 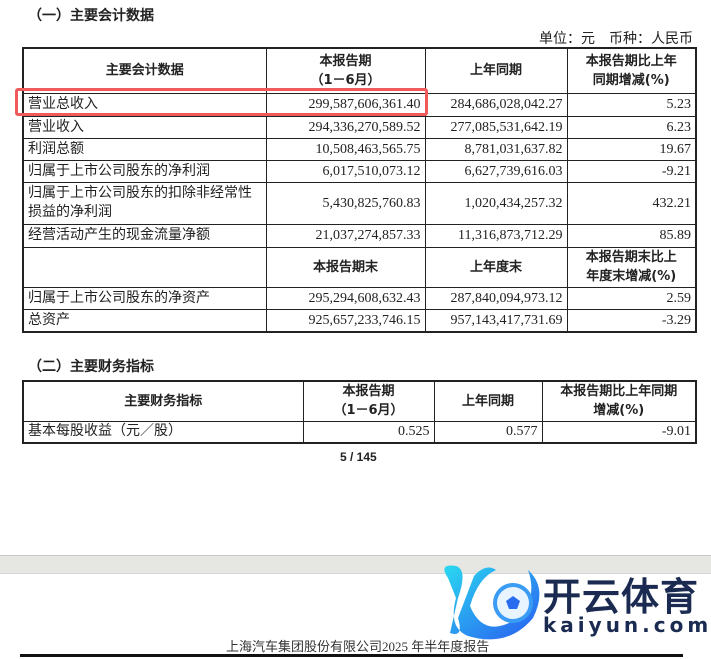 What do you see at coordinates (496, 267) in the screenshot?
I see `header-cell: 上年度末` at bounding box center [496, 267].